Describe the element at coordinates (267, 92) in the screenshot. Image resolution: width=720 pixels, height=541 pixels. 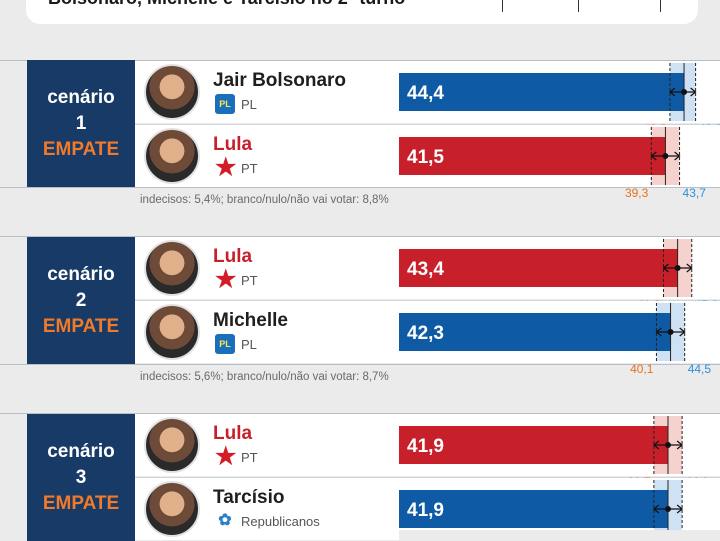
I see `candidate-row: Jair Bolsonaro PL PL` at that location.